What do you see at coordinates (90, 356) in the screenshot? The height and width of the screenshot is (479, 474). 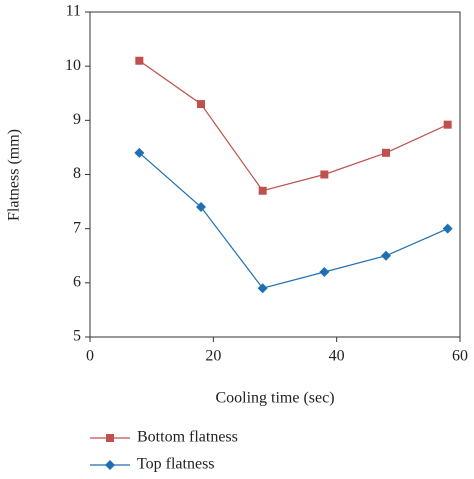 I see `x-tick-label: 0` at bounding box center [90, 356].